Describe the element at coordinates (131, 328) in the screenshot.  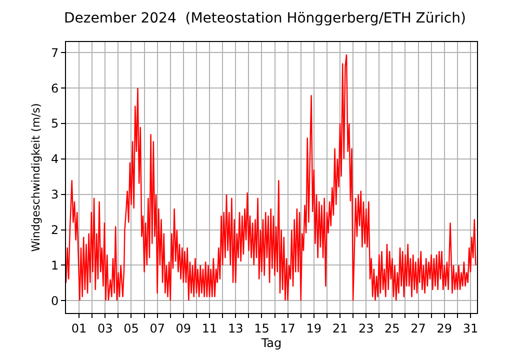
I see `x-tick-label: 05` at that location.